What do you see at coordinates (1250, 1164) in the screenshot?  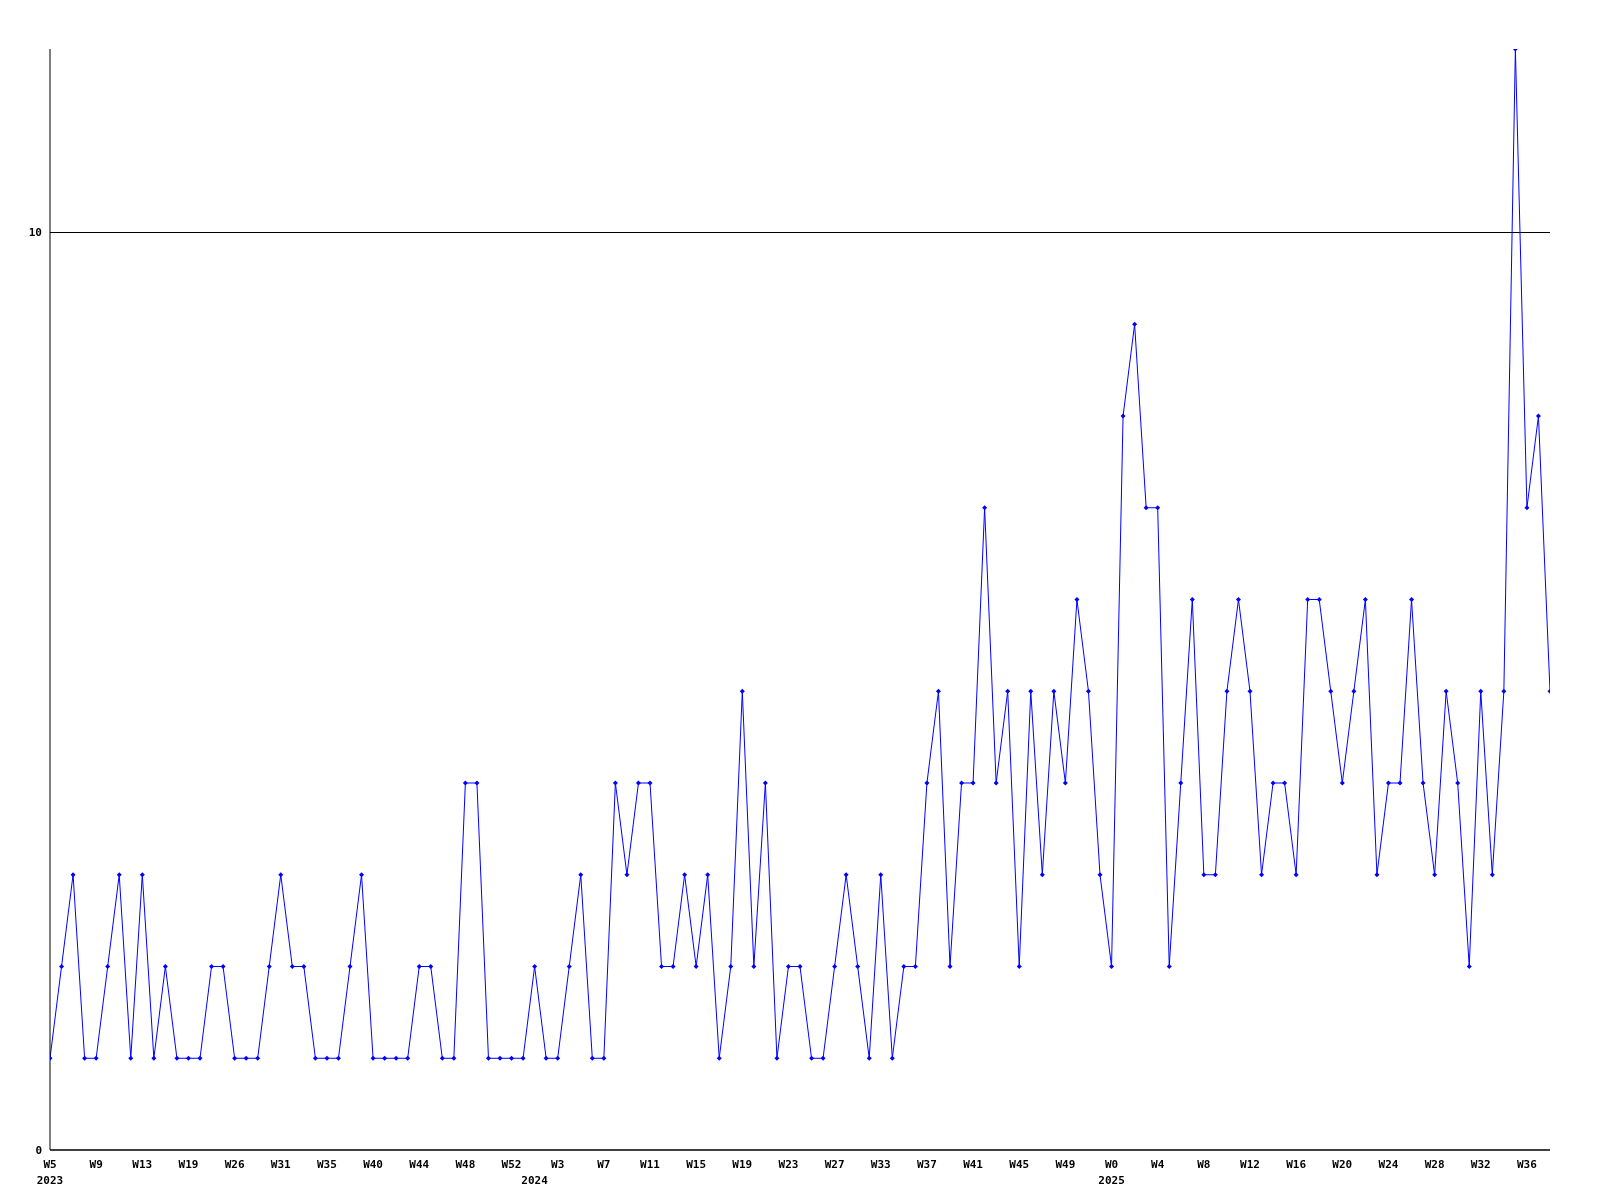 I see `x-tick-label: W12` at bounding box center [1250, 1164].